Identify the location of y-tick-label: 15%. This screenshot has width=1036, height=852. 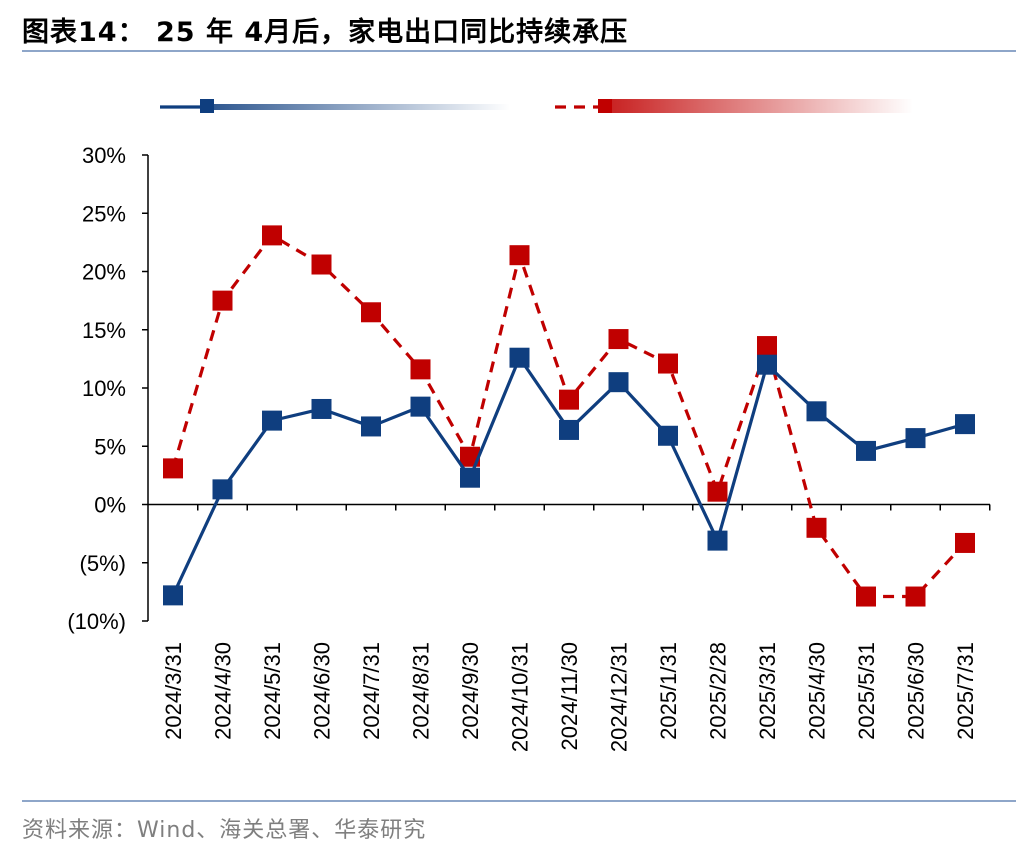
(104, 330).